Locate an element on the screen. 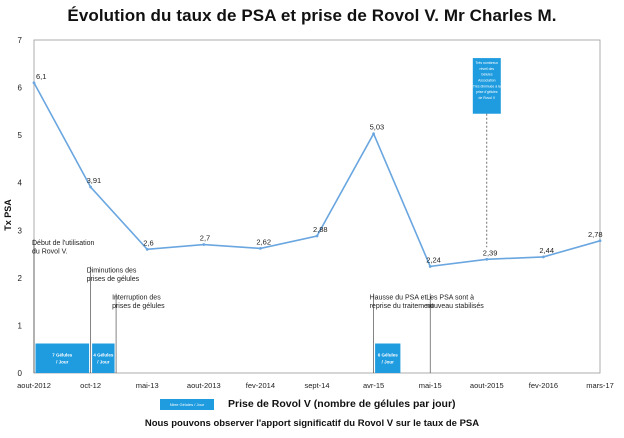  dose-box-label: 6 Gélules is located at coordinates (388, 355).